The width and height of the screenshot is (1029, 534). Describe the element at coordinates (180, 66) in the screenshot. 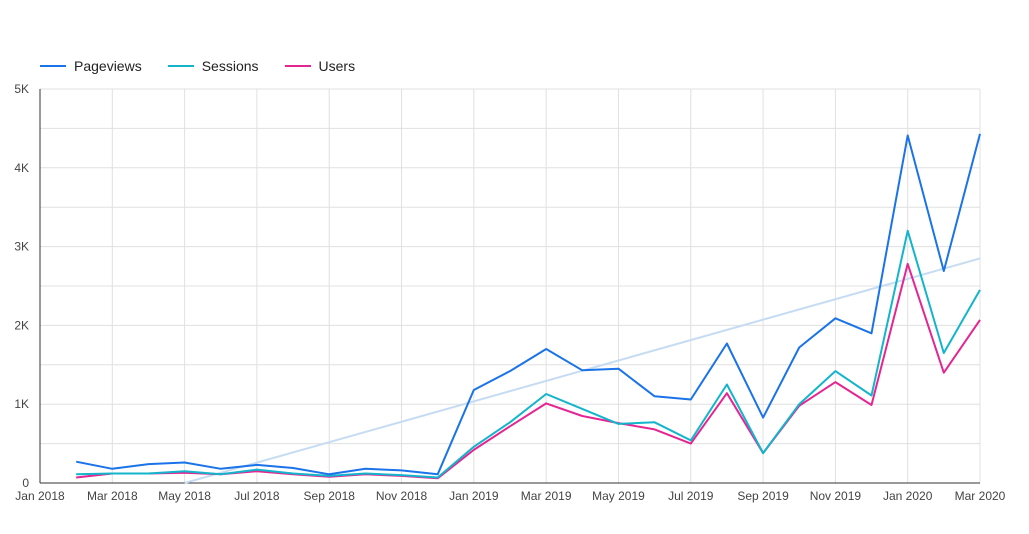

I see `legend-swatch-sessions` at that location.